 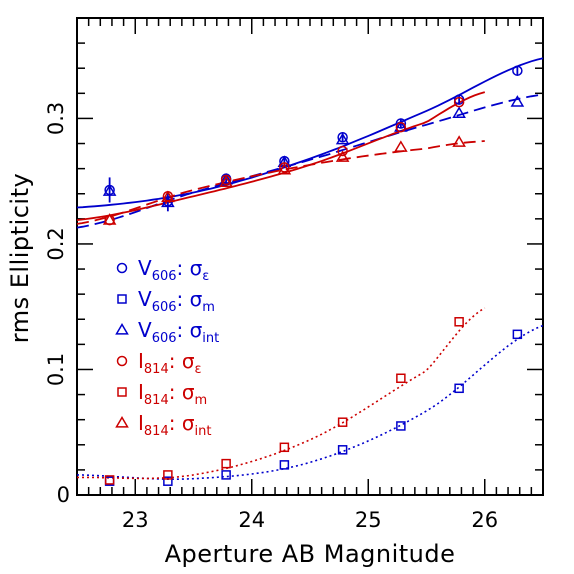 I want to click on legend-label: I814: σε, so click(x=170, y=363).